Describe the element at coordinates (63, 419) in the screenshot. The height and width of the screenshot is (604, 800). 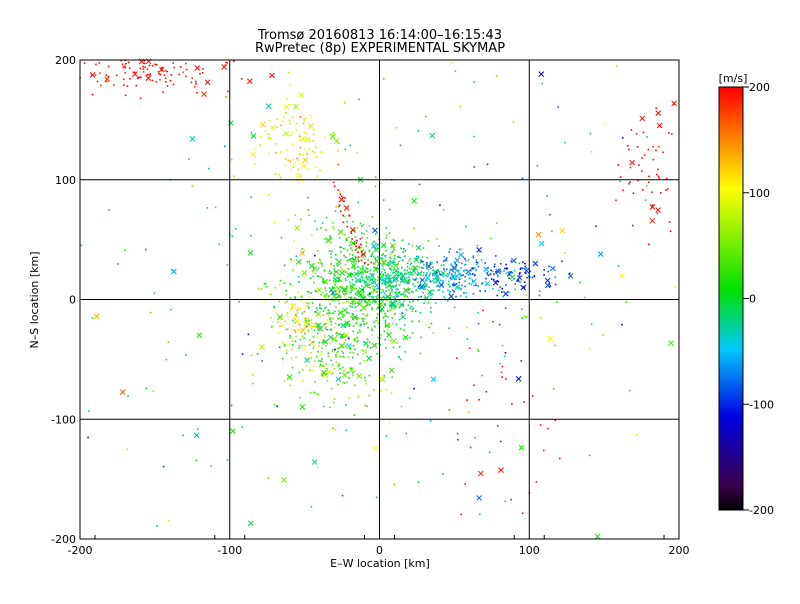
I see `y-tick-label: -100` at that location.